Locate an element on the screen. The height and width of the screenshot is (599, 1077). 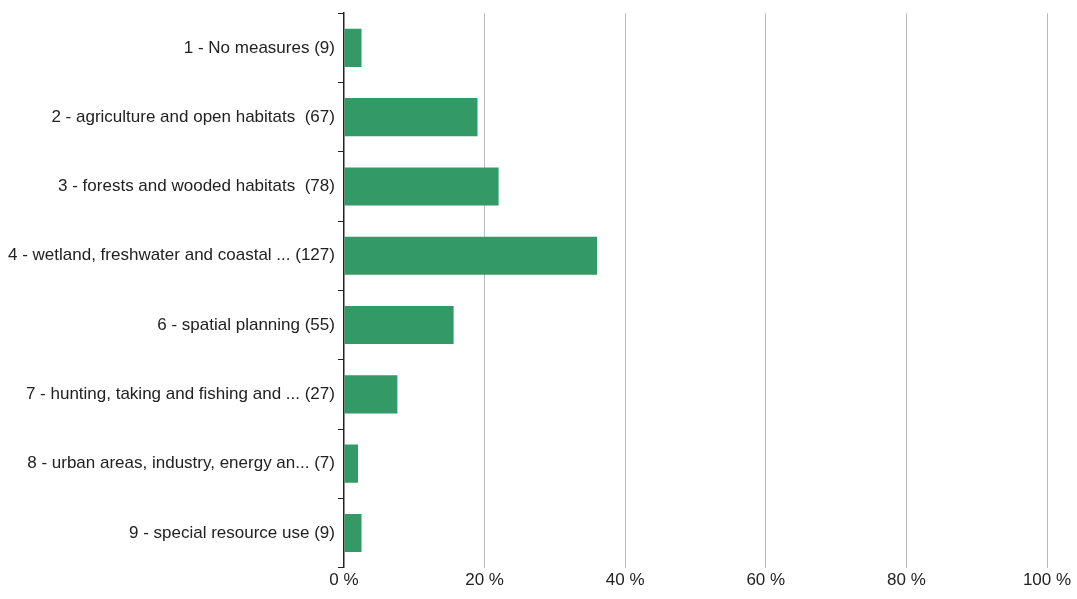
y-tick-label: 2 - agriculture and open habitats (67) is located at coordinates (193, 116).